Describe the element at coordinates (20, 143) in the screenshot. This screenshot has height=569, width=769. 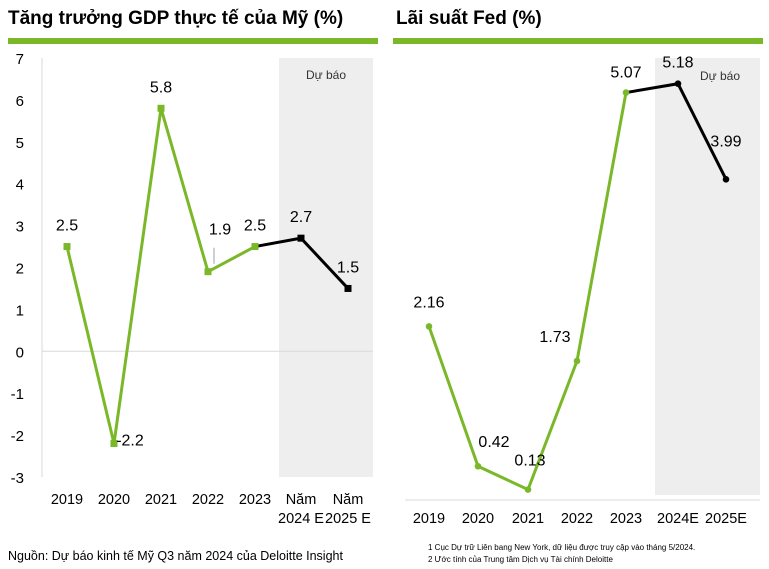
I see `gdp-y-tick-label: 5` at that location.